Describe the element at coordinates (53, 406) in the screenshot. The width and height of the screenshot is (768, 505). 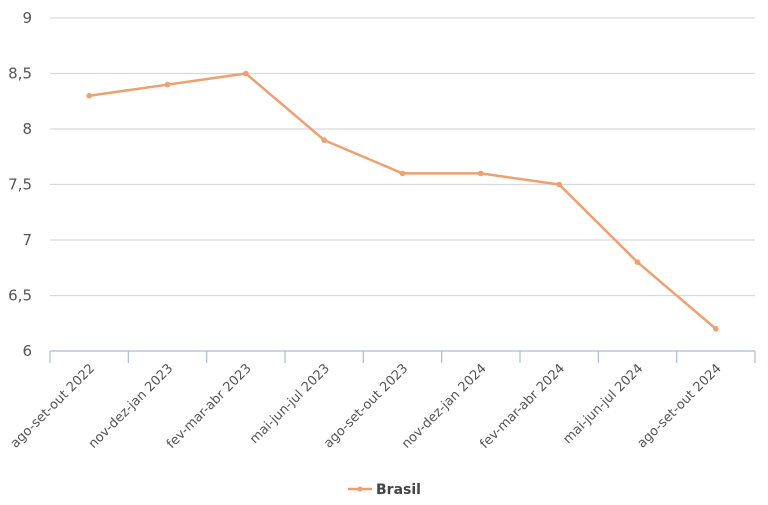
I see `x-tick-label: ago-set-out 2022` at that location.